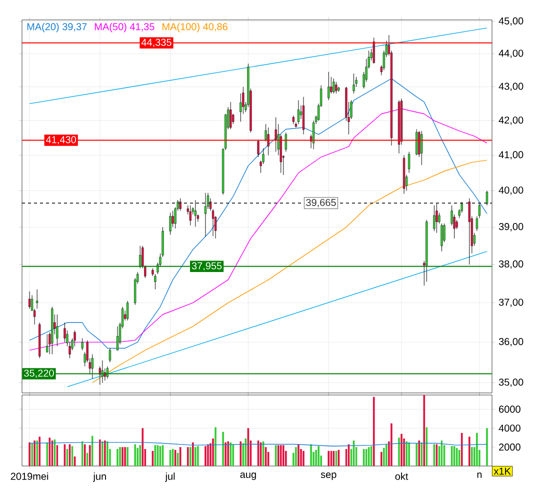 This screenshot has height=500, width=545. Describe the element at coordinates (511, 87) in the screenshot. I see `y-tick-label: 43,00` at that location.